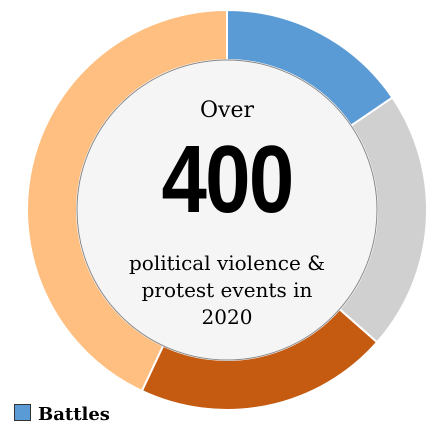 The height and width of the screenshot is (425, 445). I want to click on center-subtitle-line-3: 2020, so click(227, 317).